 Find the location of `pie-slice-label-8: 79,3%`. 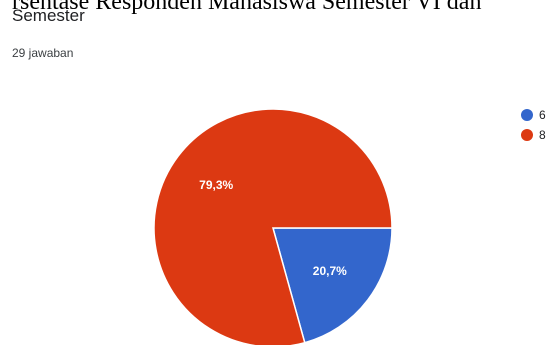

pie-slice-label-8: 79,3% is located at coordinates (216, 185).